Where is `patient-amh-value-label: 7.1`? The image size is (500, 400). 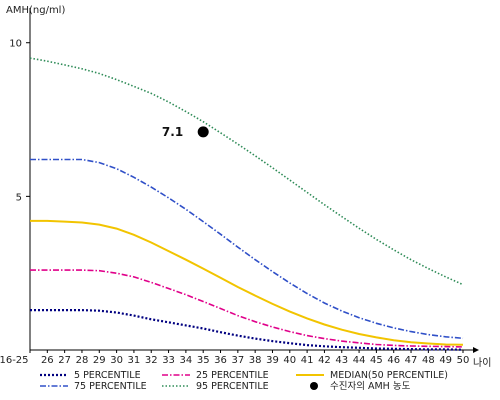
patient-amh-value-label: 7.1 is located at coordinates (172, 132).